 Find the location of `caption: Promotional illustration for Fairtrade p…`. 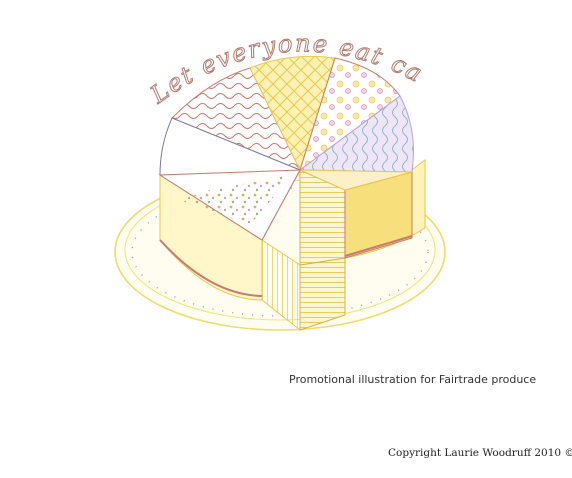

caption: Promotional illustration for Fairtrade p… is located at coordinates (413, 379).